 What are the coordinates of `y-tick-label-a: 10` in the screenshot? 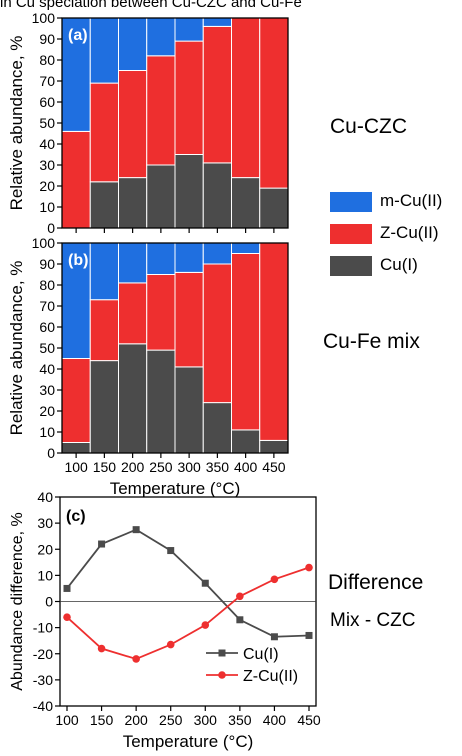 It's located at (47, 207).